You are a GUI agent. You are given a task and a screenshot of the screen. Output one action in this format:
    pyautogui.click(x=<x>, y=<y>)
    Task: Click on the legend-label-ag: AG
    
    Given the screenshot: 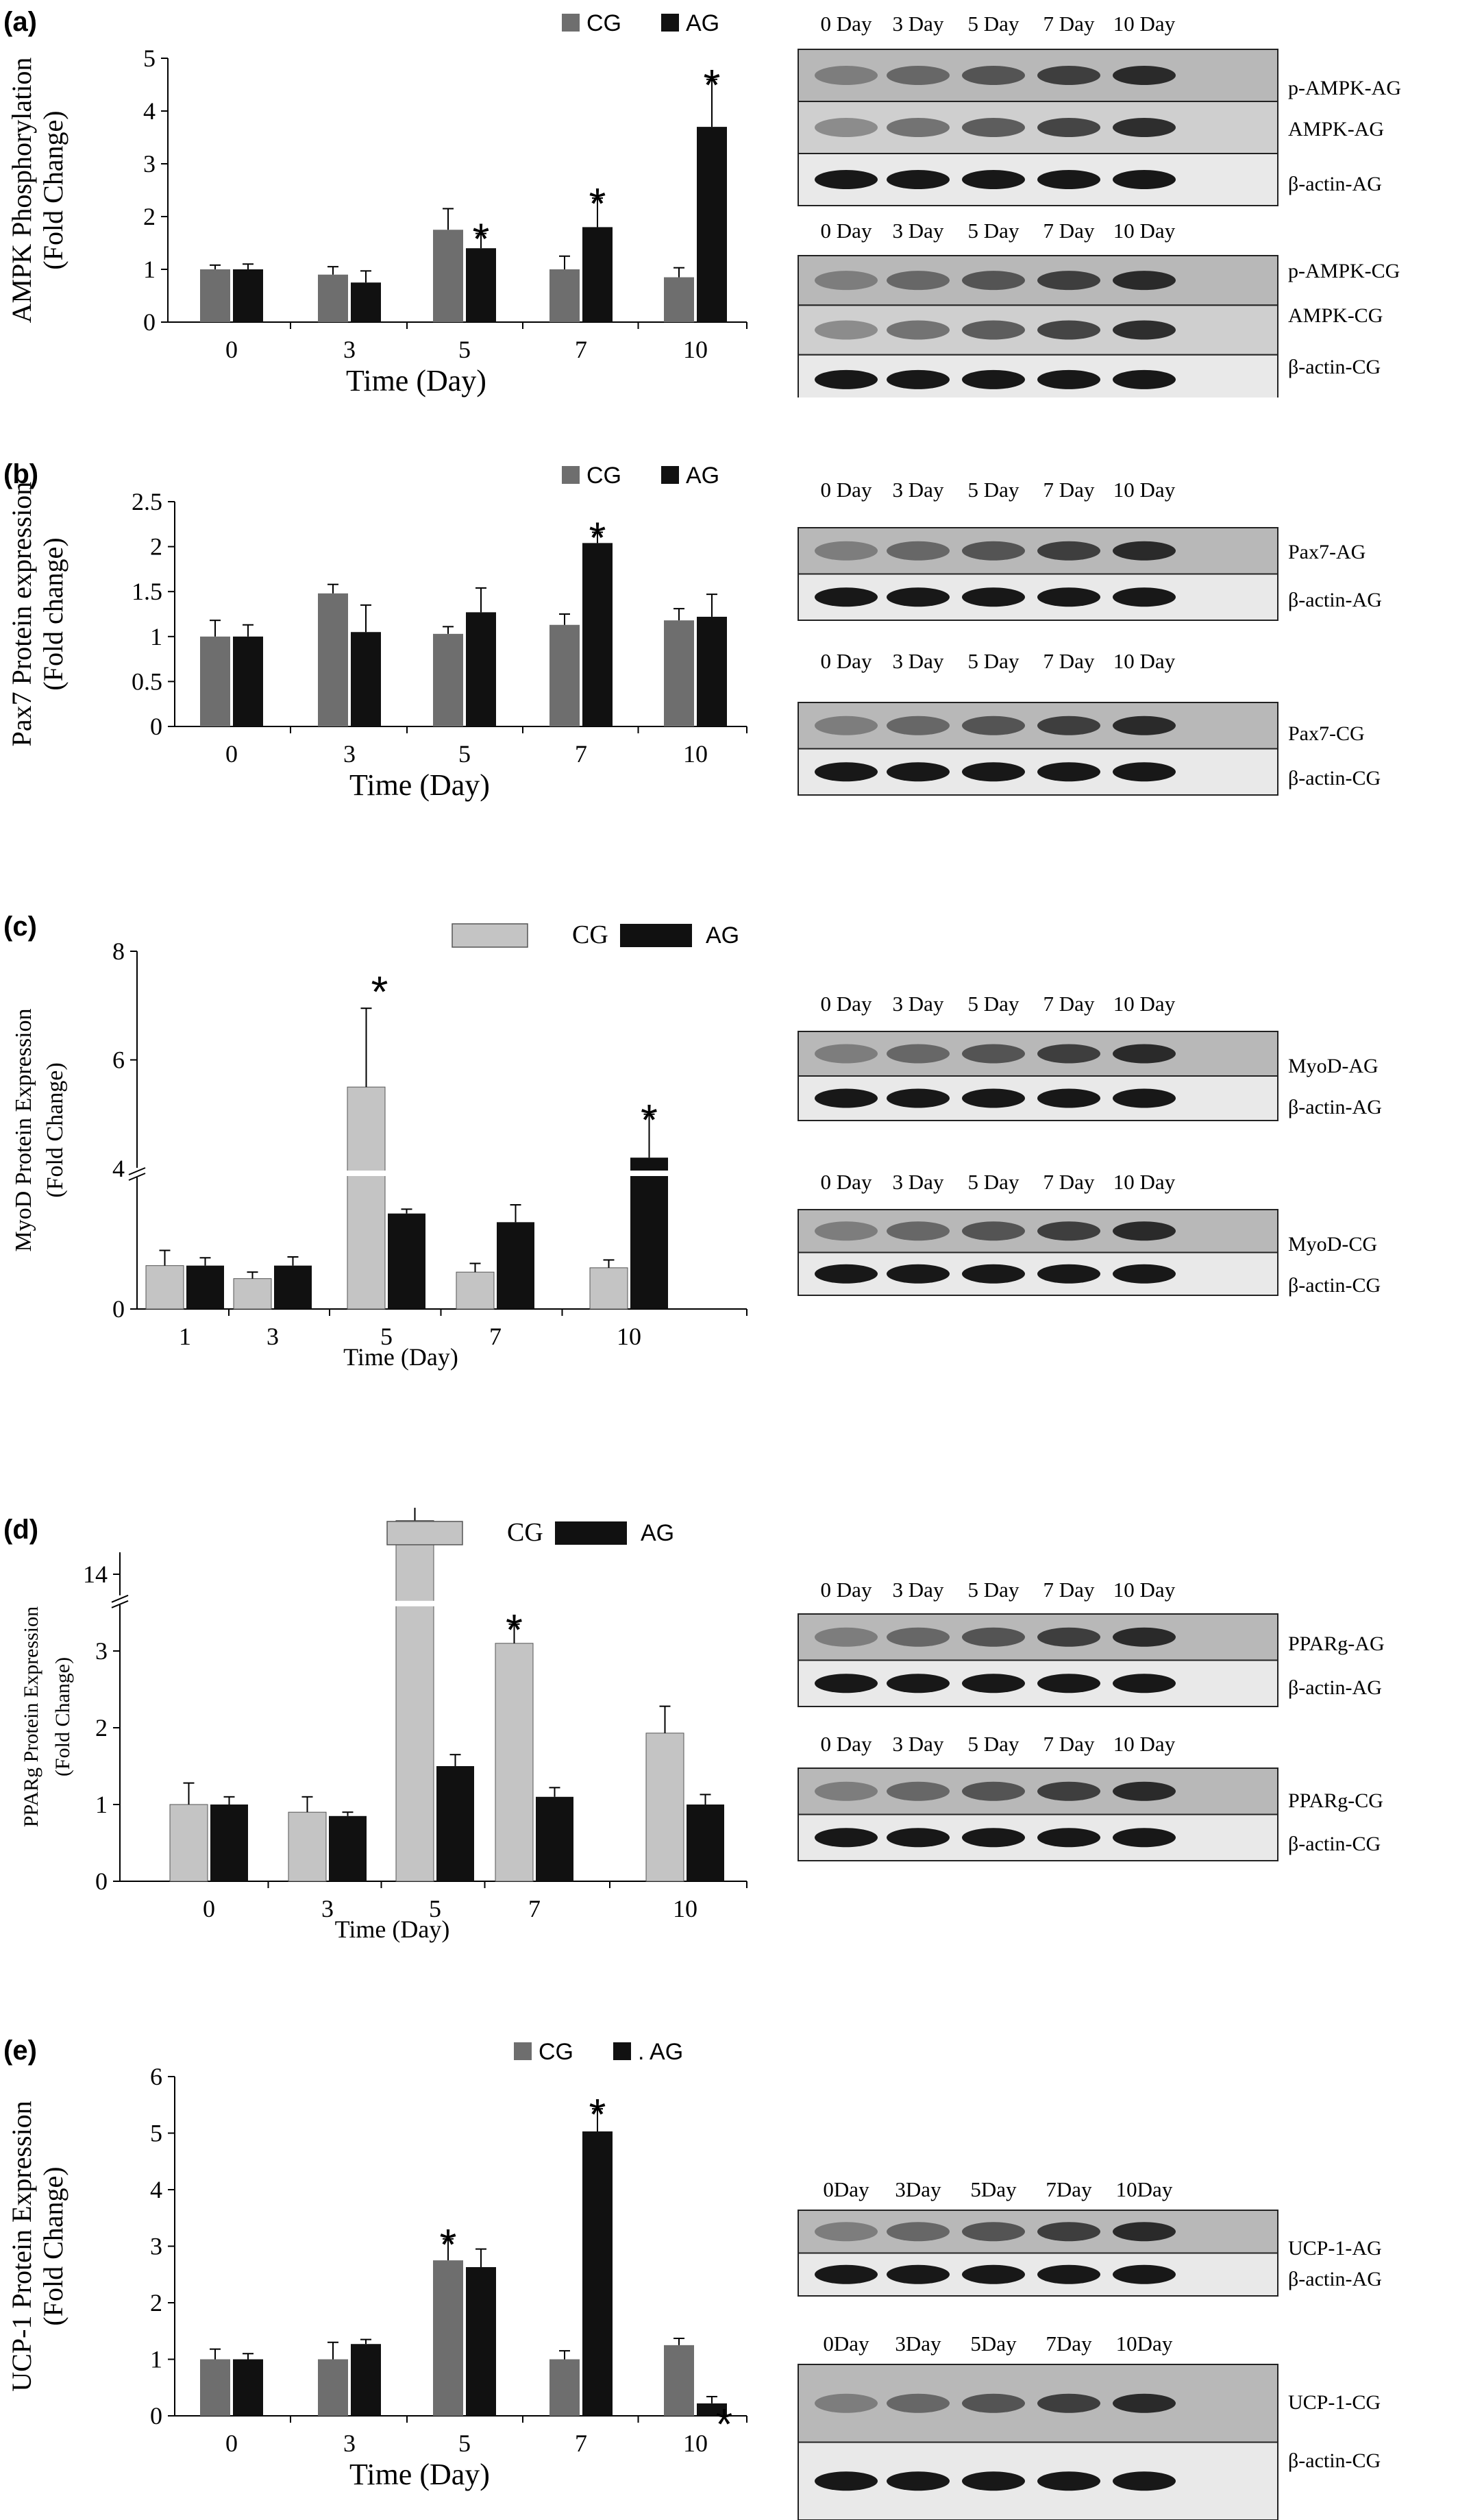 What is the action you would take?
    pyautogui.click(x=702, y=23)
    